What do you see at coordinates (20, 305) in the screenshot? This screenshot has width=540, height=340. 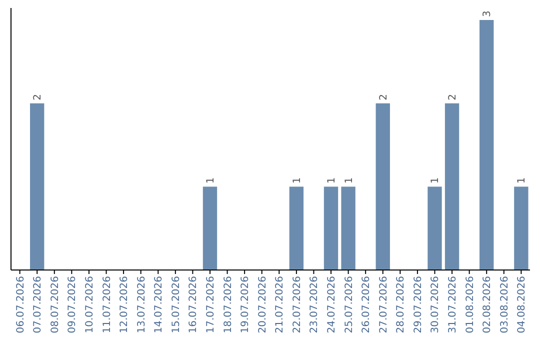 I see `x-tick-label: 06.07.2026` at bounding box center [20, 305].